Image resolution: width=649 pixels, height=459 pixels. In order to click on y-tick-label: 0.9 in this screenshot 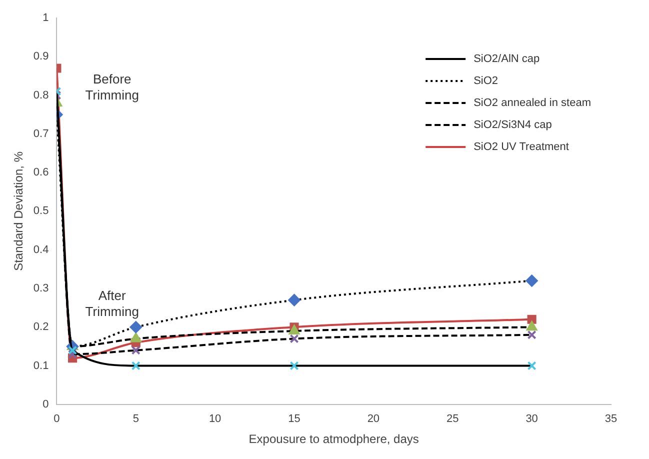, I will do `click(41, 56)`.